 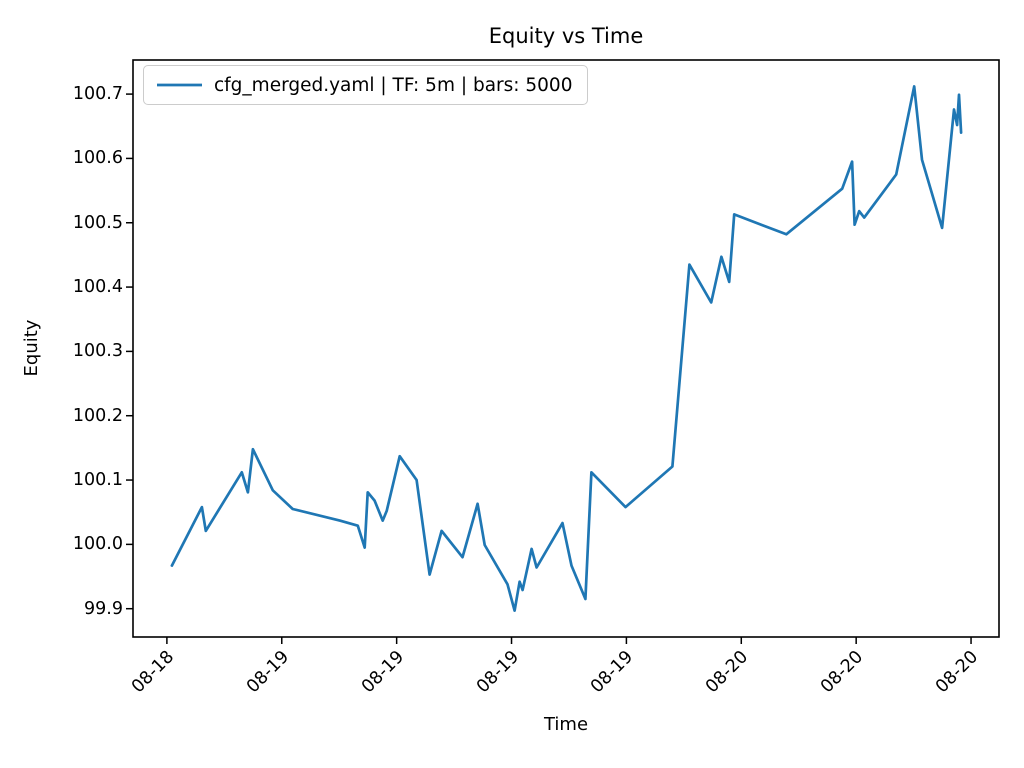 I want to click on y-tick-label: 100.0, so click(x=97, y=544).